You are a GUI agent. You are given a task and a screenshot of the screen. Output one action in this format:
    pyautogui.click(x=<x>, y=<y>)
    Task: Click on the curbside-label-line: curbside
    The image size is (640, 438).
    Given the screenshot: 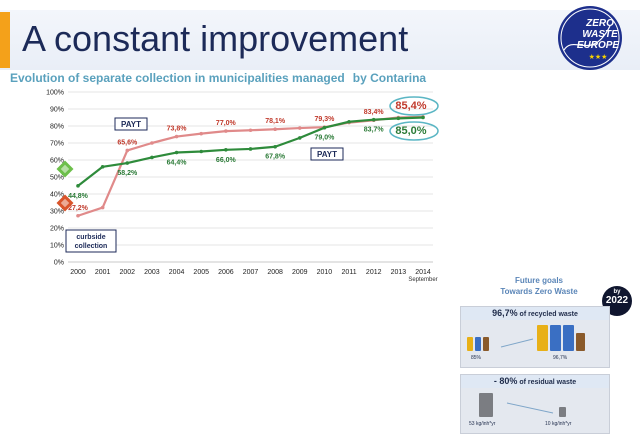 What is the action you would take?
    pyautogui.click(x=90, y=237)
    